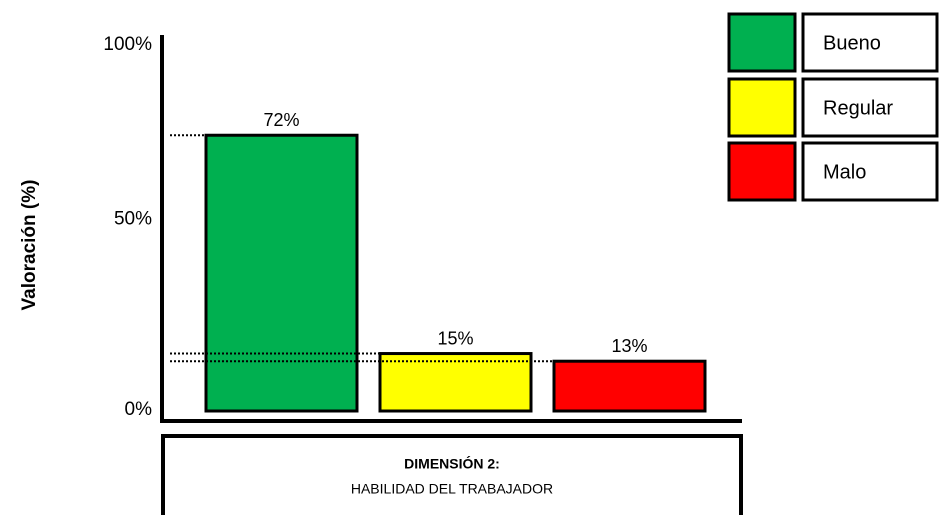  Describe the element at coordinates (127, 44) in the screenshot. I see `y-tick-label: 100%` at that location.